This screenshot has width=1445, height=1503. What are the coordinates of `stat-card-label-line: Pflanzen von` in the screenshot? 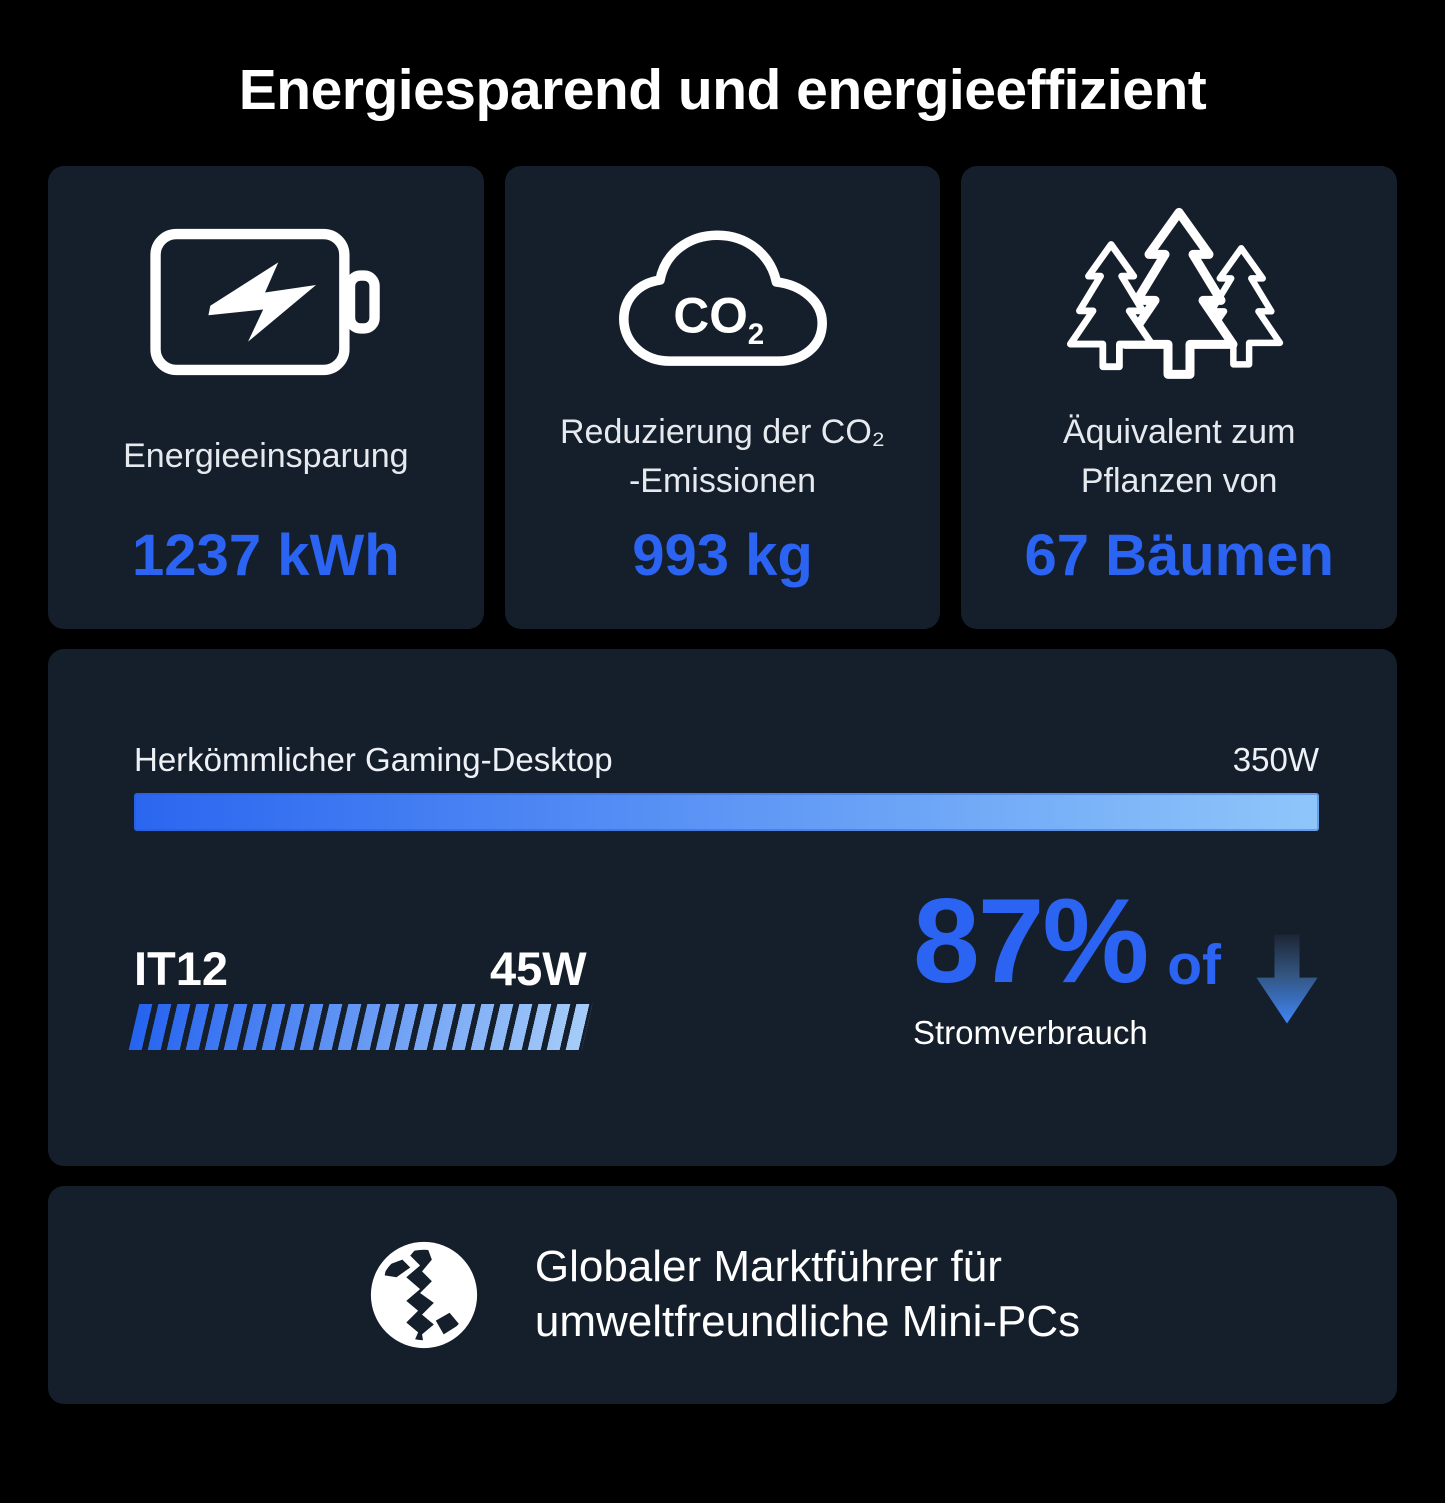 It's located at (1179, 480).